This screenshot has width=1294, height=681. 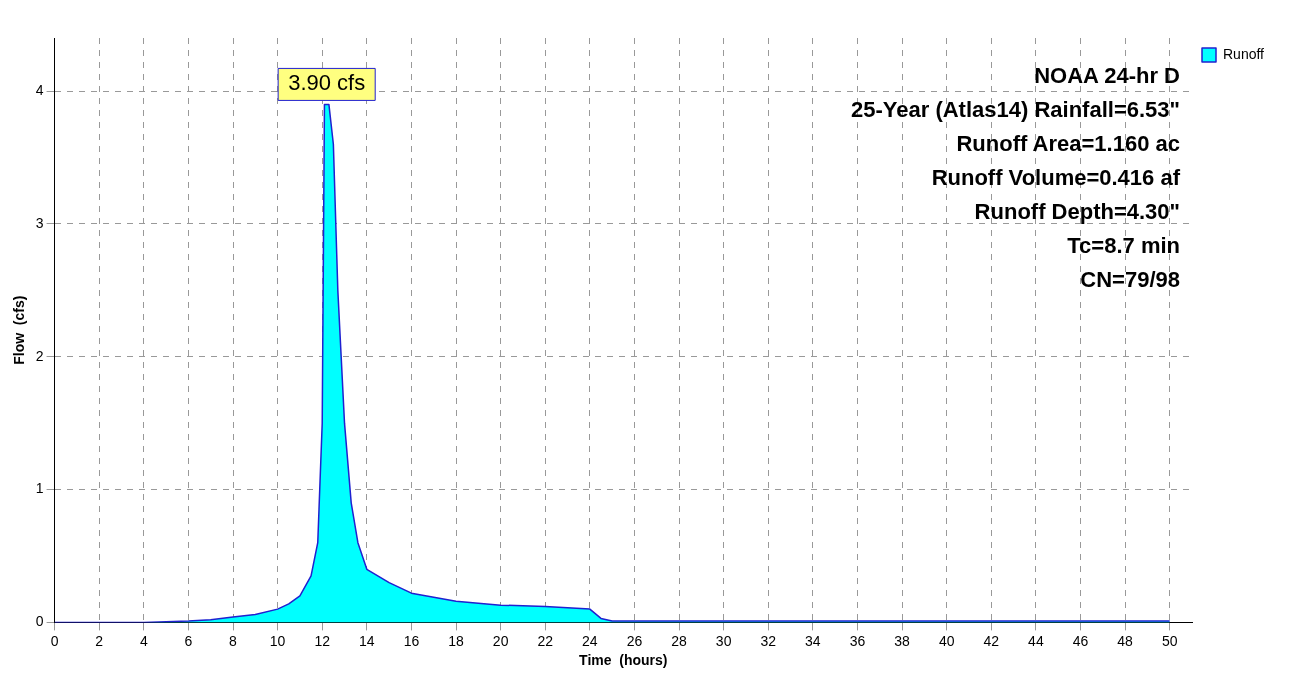 What do you see at coordinates (1077, 212) in the screenshot?
I see `annotation: Runoff Depth=4.30"` at bounding box center [1077, 212].